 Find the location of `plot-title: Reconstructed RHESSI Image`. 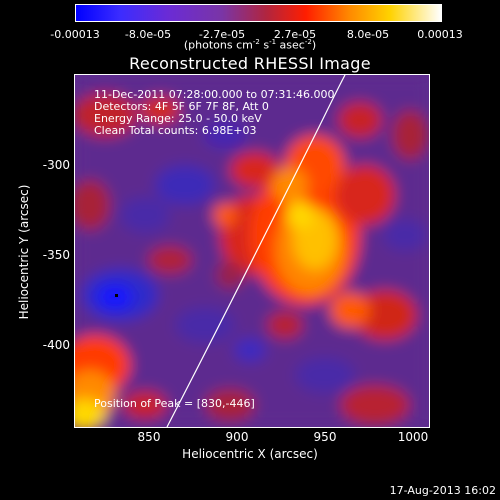

plot-title: Reconstructed RHESSI Image is located at coordinates (250, 63).